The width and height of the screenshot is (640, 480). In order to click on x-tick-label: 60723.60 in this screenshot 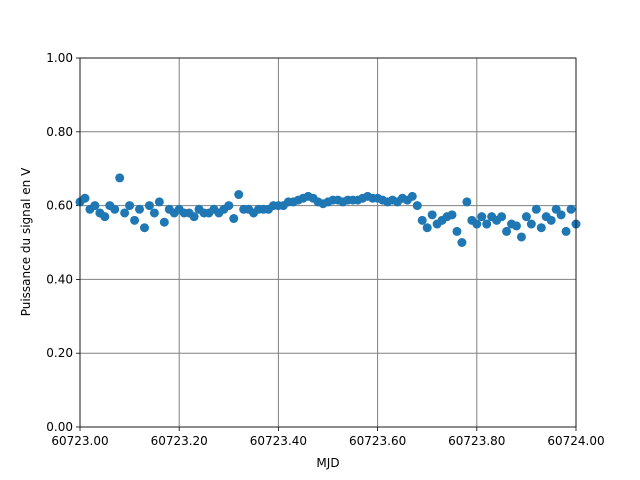, I will do `click(377, 441)`.